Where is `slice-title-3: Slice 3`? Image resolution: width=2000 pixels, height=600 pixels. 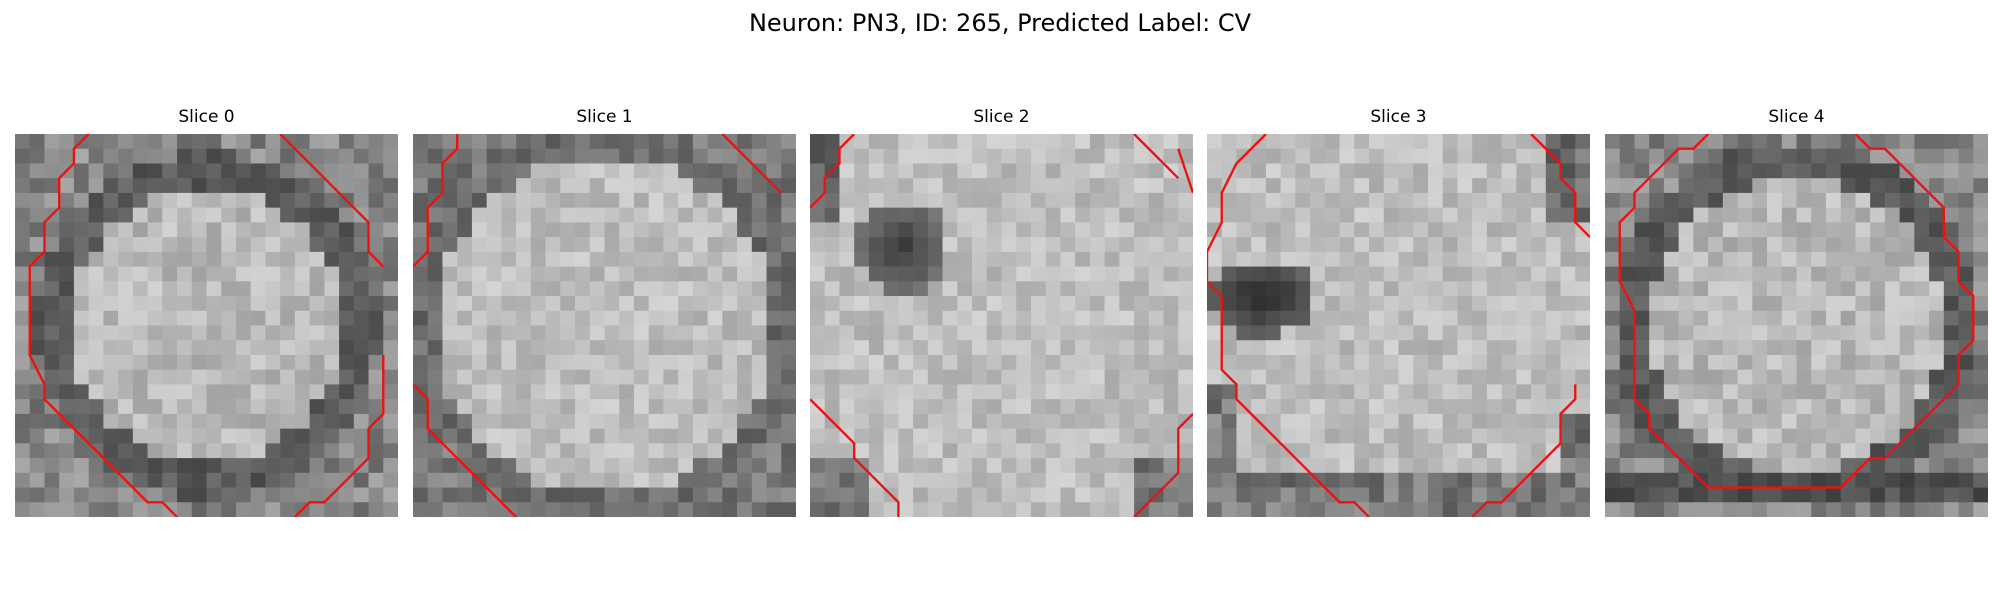
slice-title-3: Slice 3 is located at coordinates (1398, 117).